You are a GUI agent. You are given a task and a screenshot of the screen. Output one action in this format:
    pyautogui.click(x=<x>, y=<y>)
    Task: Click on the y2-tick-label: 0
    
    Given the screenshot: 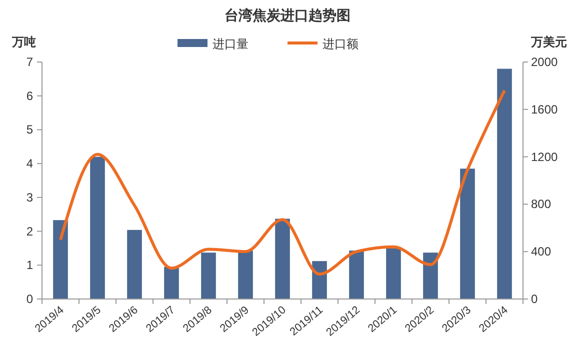 What is the action you would take?
    pyautogui.click(x=534, y=299)
    